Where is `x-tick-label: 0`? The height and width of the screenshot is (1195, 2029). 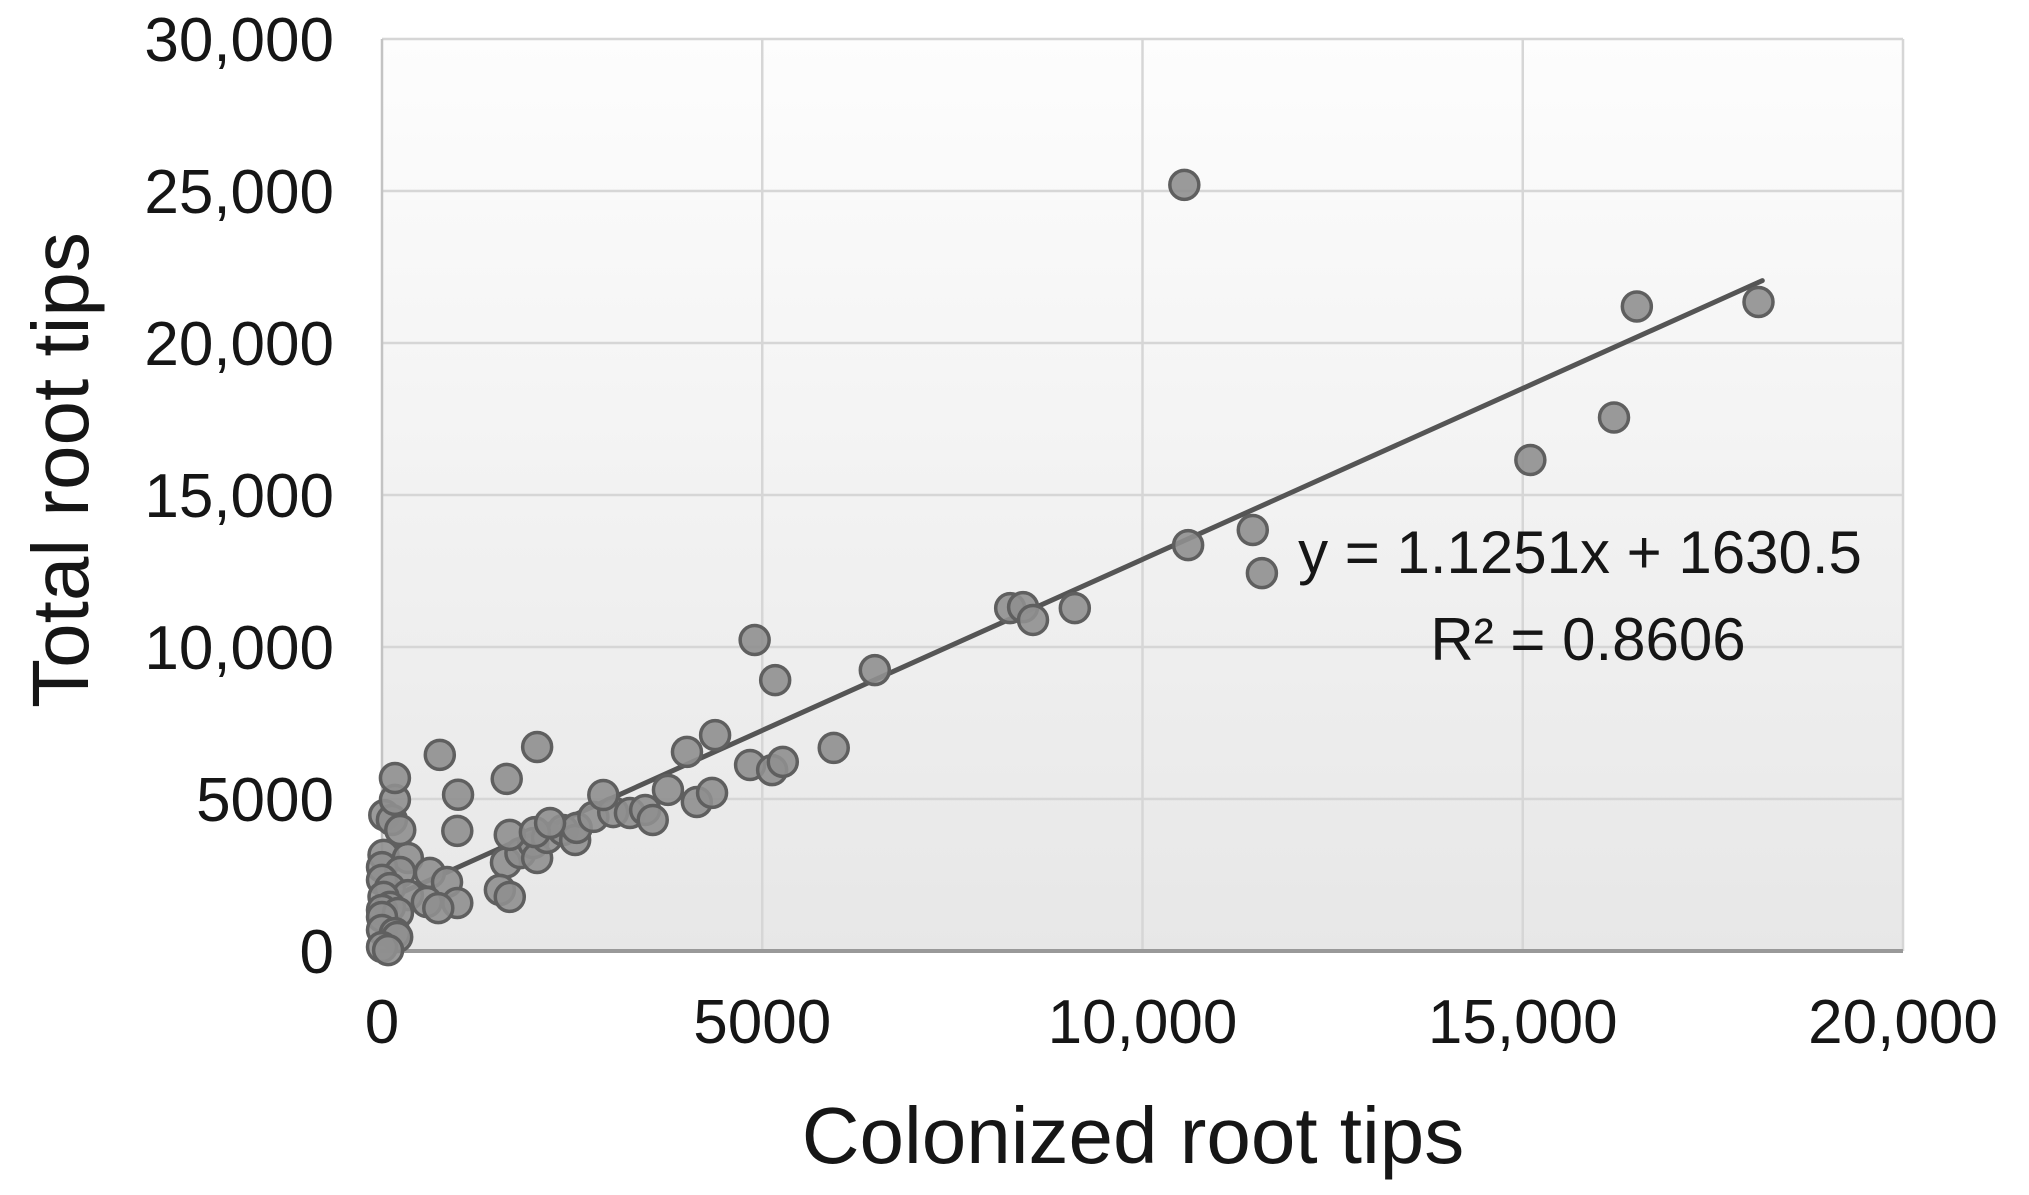
x-tick-label: 0 is located at coordinates (382, 1022).